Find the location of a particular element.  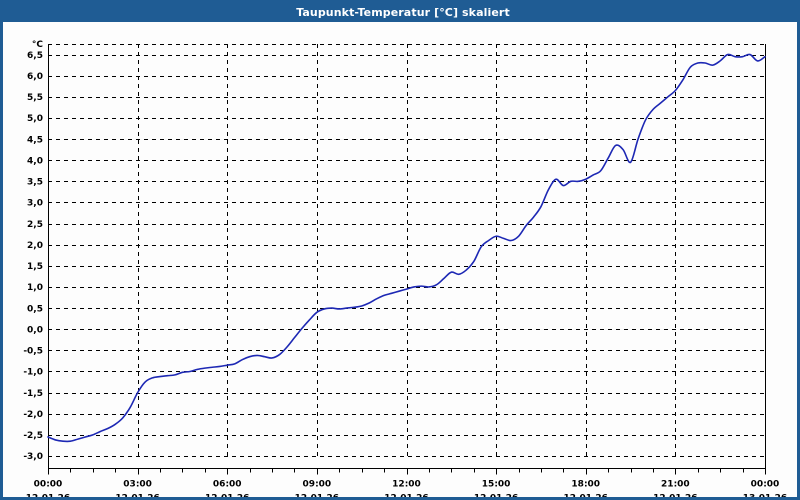

y-axis-tick-label: 6,5 is located at coordinates (35, 56).